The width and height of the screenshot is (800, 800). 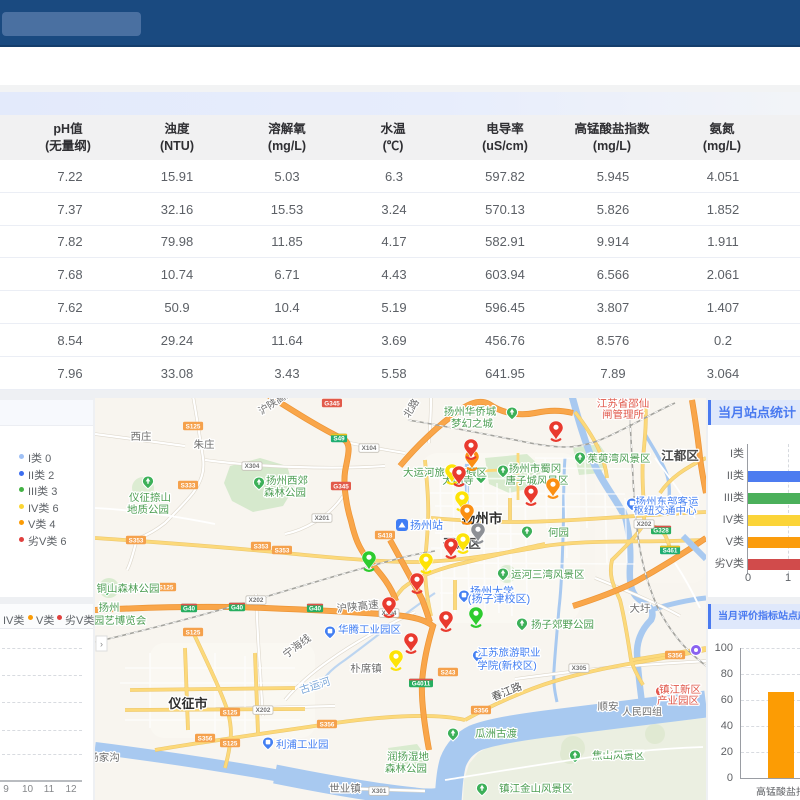 I want to click on svg-text: 杨家沟, so click(x=107, y=758).